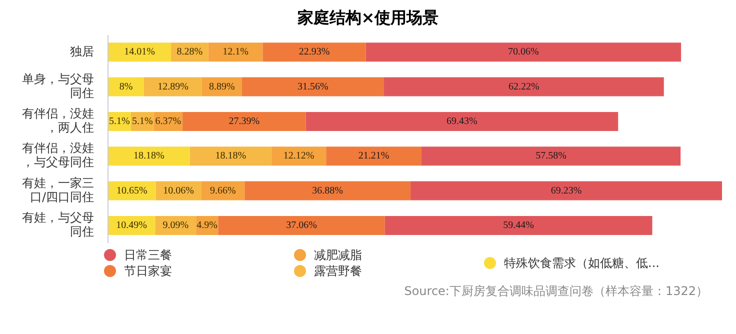 This screenshot has height=334, width=736. Describe the element at coordinates (148, 271) in the screenshot. I see `legend-label: 节日家宴` at that location.